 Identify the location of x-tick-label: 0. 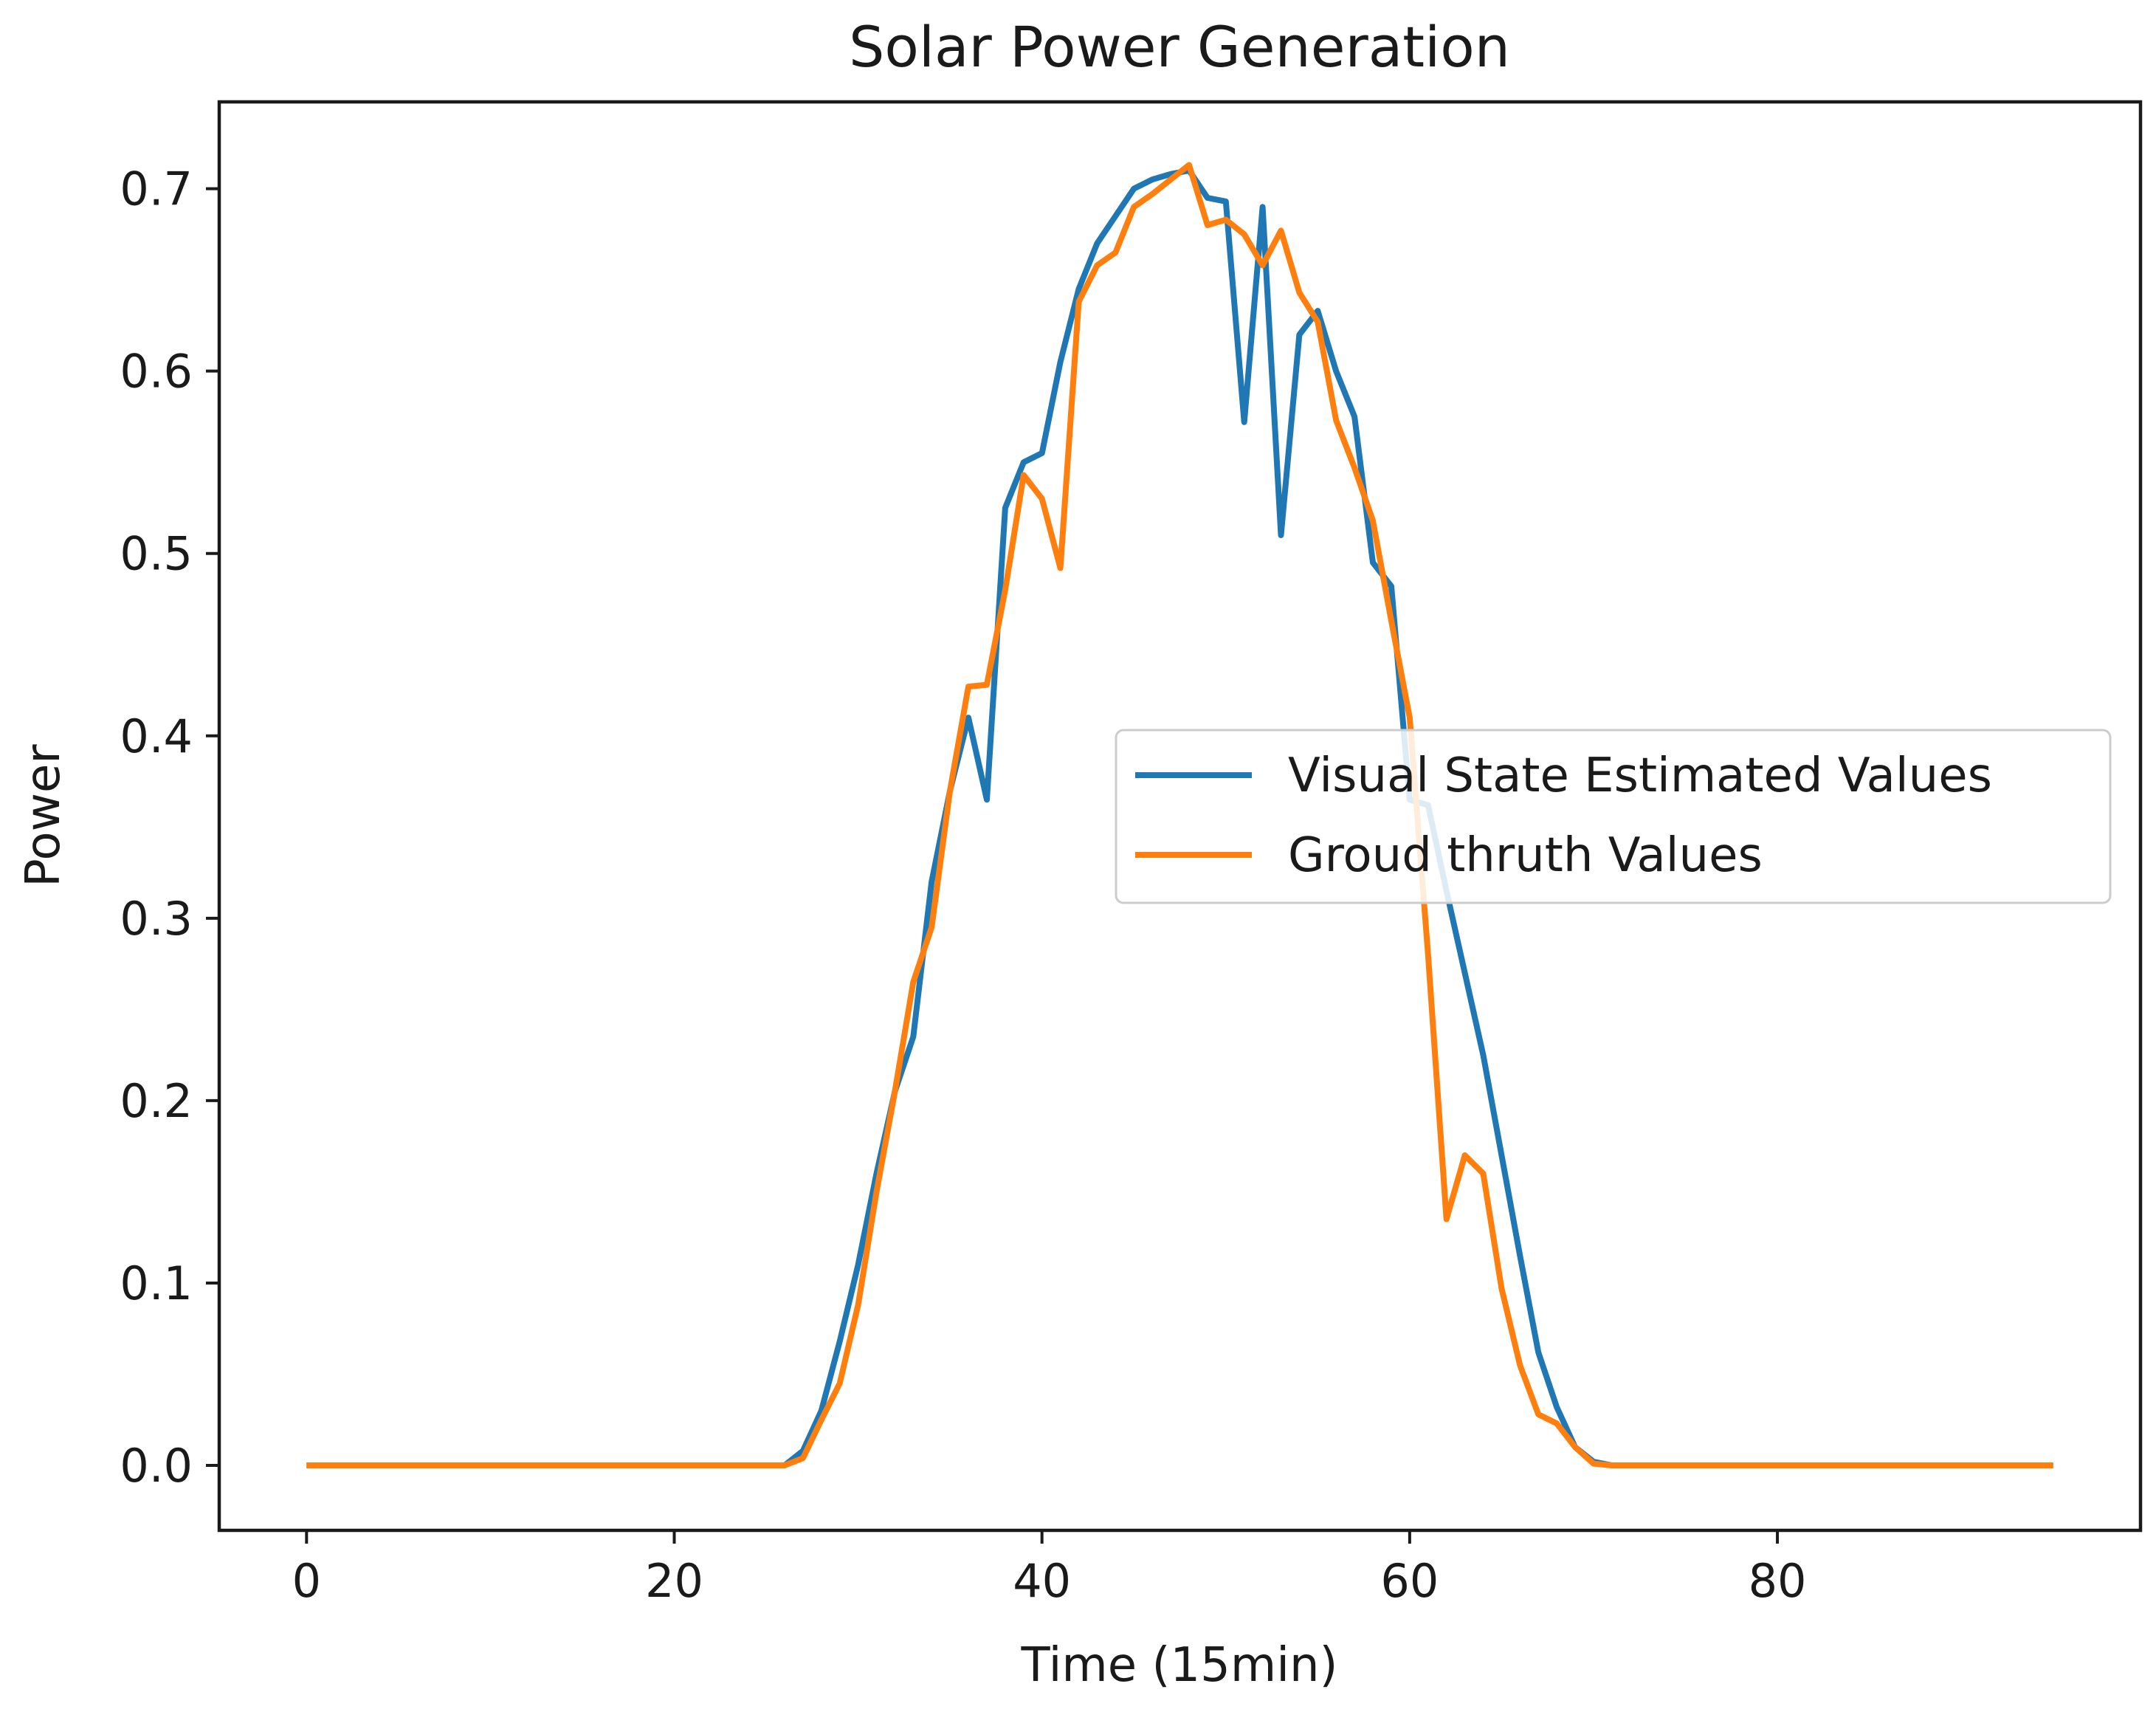
(306, 1581).